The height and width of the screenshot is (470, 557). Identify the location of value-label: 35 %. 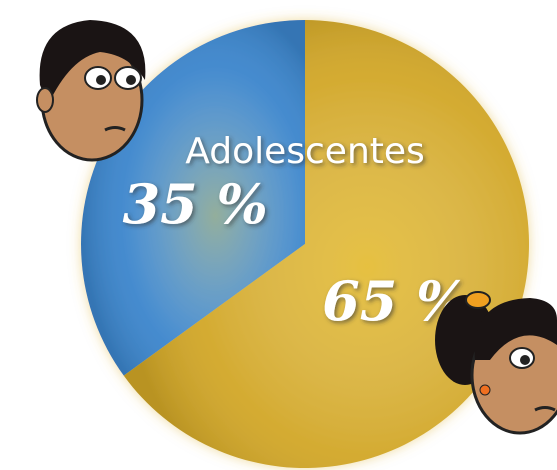
(195, 204).